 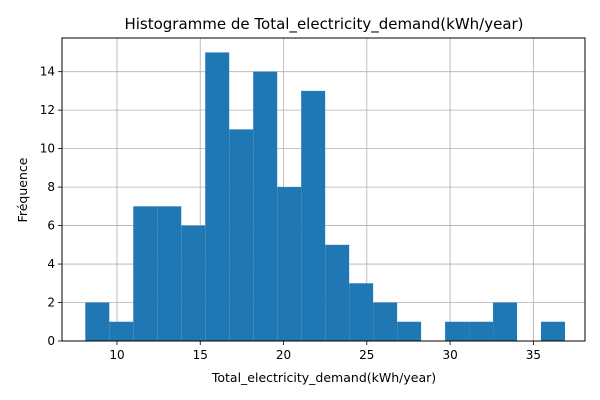 I want to click on x-tick-label: 15, so click(x=200, y=355).